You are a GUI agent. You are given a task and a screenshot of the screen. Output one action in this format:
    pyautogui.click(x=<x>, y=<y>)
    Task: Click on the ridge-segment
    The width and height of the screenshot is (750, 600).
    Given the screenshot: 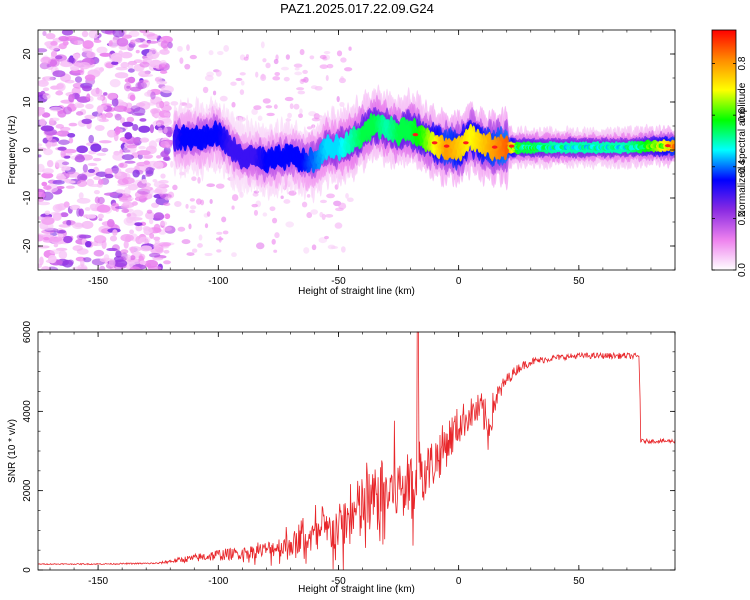 What is the action you would take?
    pyautogui.click(x=673, y=146)
    